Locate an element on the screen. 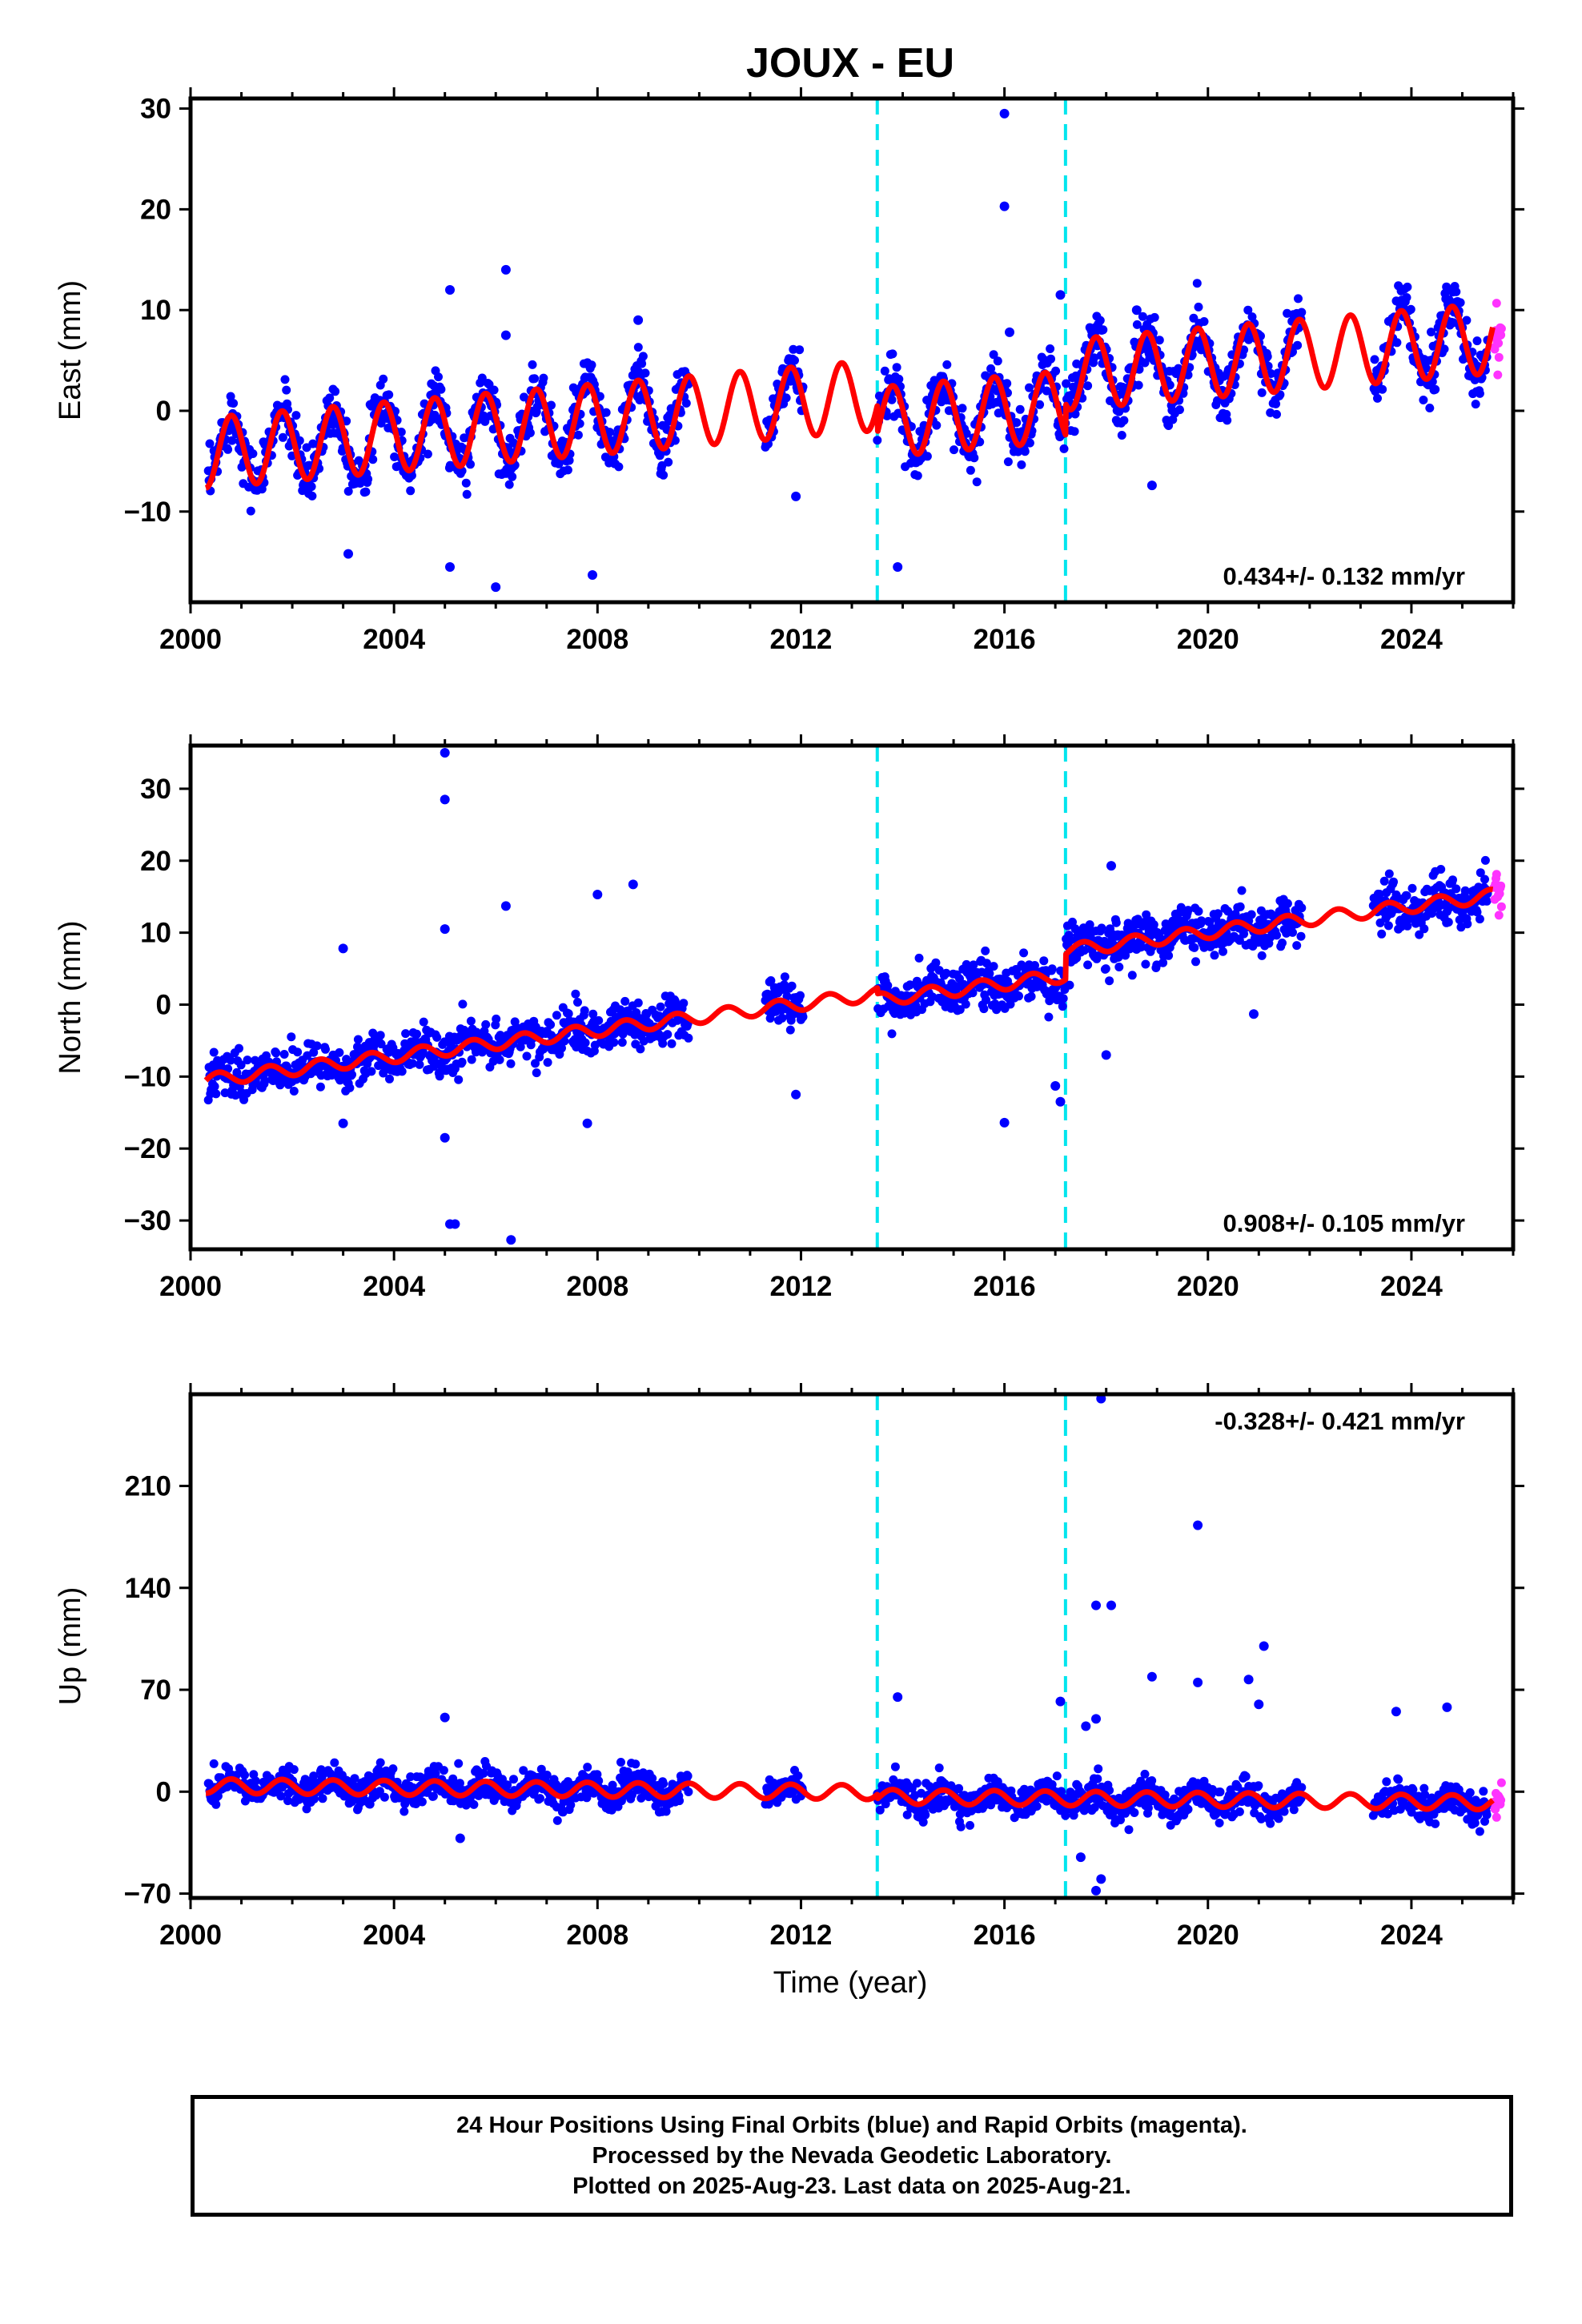 Image resolution: width=1582 pixels, height=2324 pixels. north-y-tick-label--10: −10 is located at coordinates (147, 1076).